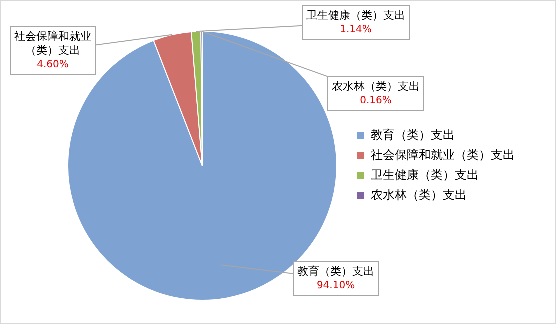 The width and height of the screenshot is (556, 324). What do you see at coordinates (425, 175) in the screenshot?
I see `legend-label: 卫生健康（类）支出` at bounding box center [425, 175].